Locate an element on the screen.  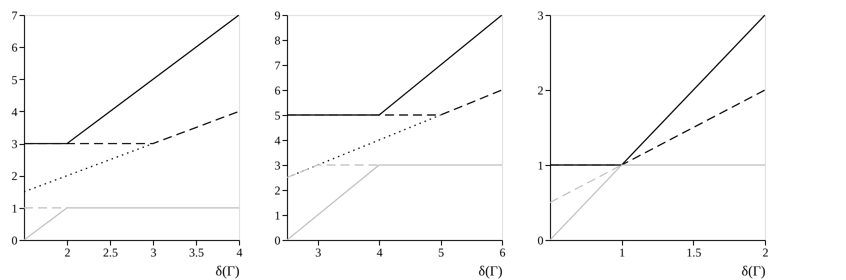
x-tick-label: 1.5 is located at coordinates (694, 253).